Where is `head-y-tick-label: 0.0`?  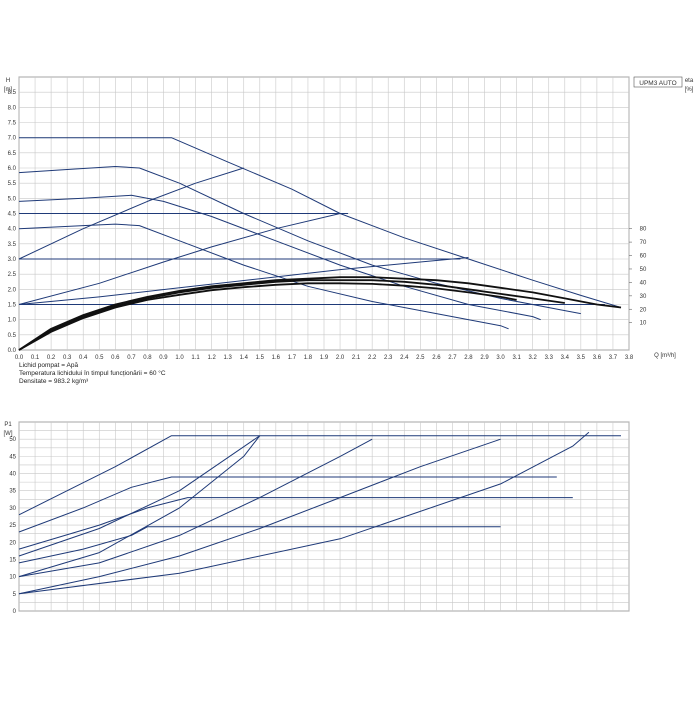 head-y-tick-label: 0.0 is located at coordinates (12, 351).